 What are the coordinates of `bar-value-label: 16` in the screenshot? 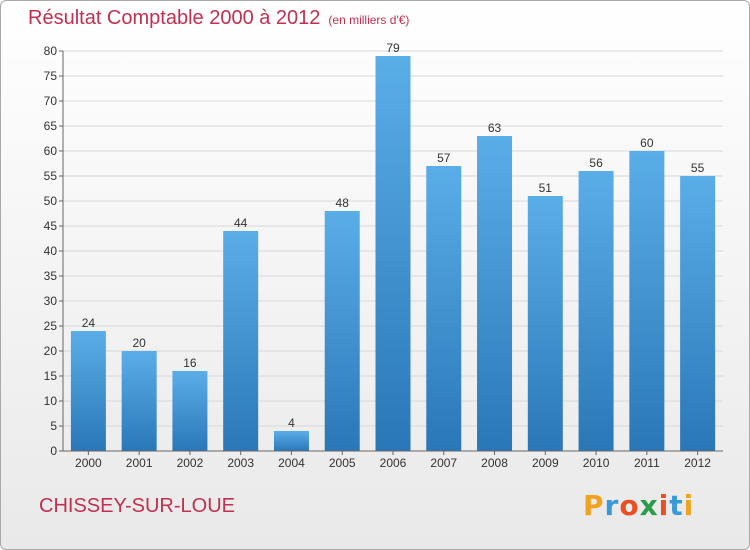 It's located at (190, 363).